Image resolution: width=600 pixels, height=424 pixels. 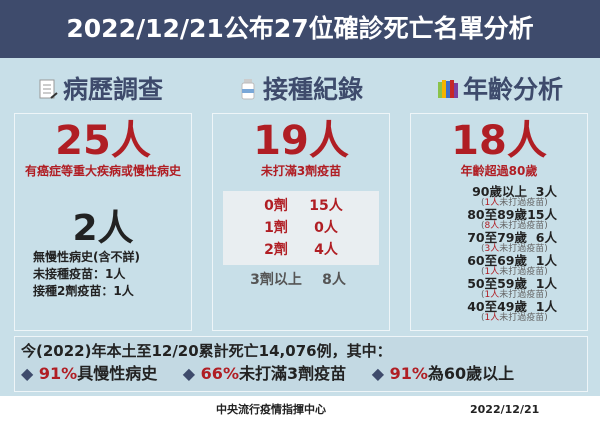 What do you see at coordinates (303, 206) in the screenshot?
I see `dose-row: 0劑 15人` at bounding box center [303, 206].